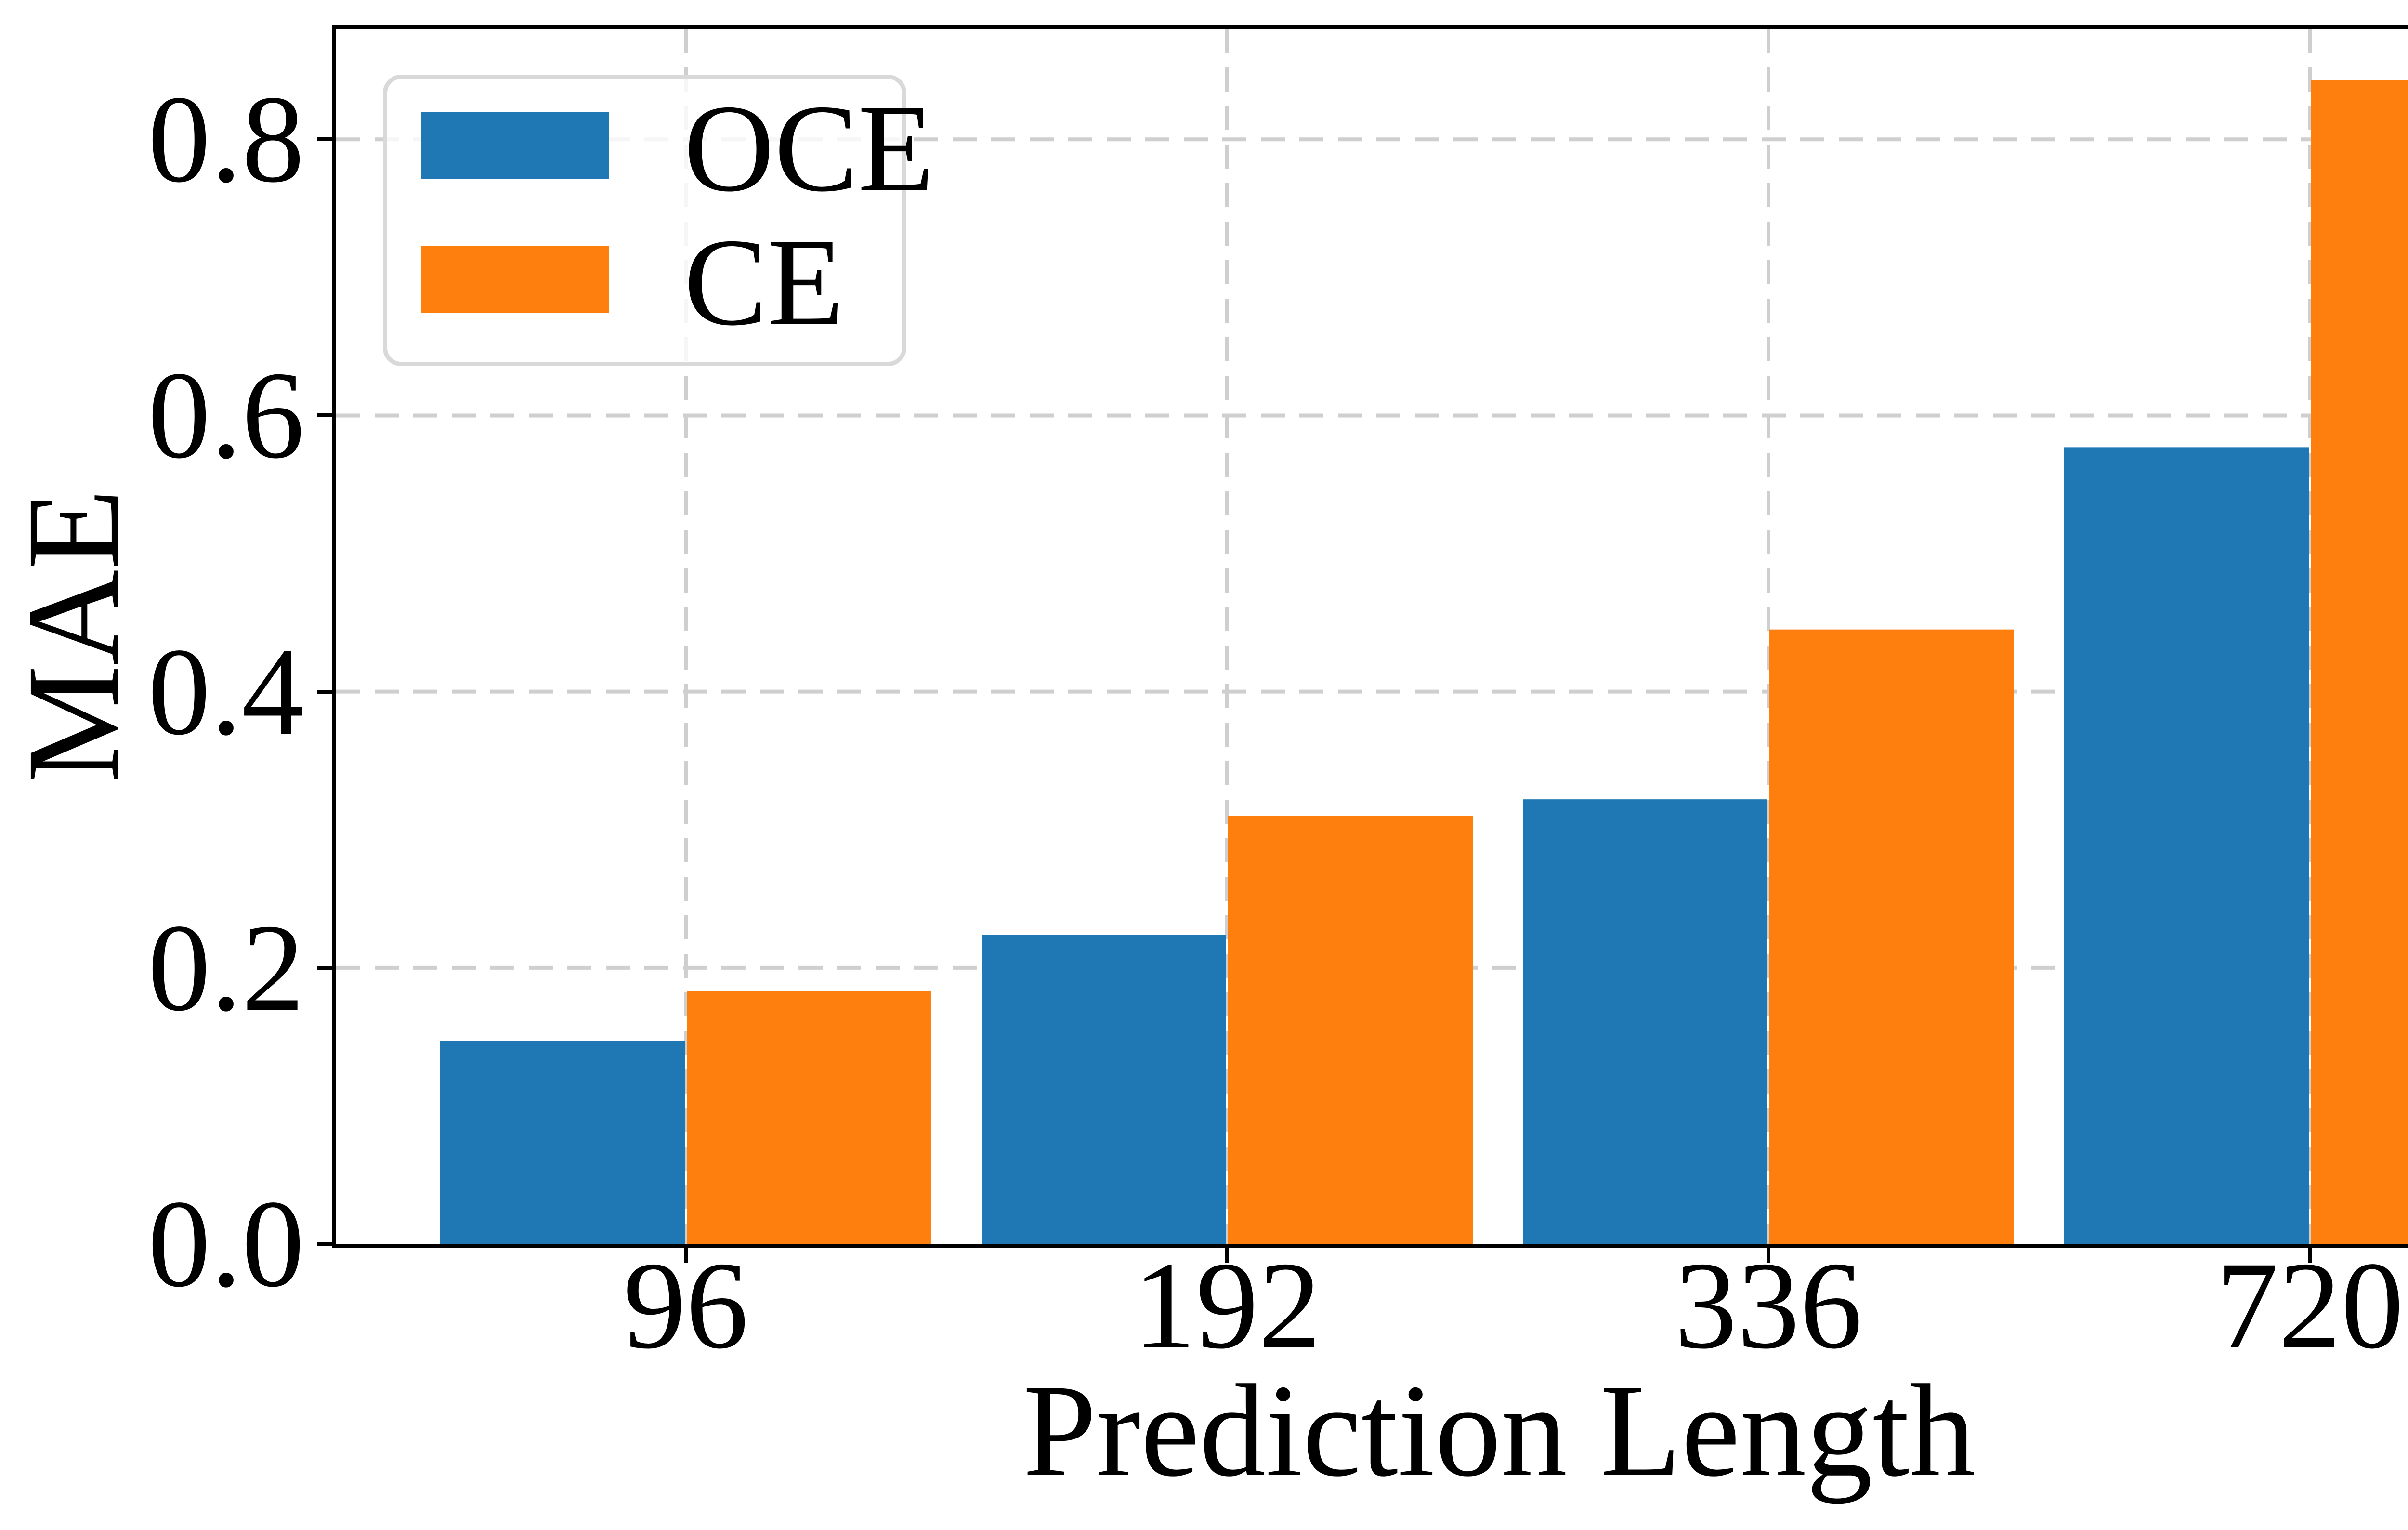  I want to click on legend-label-oce: OCE, so click(809, 149).